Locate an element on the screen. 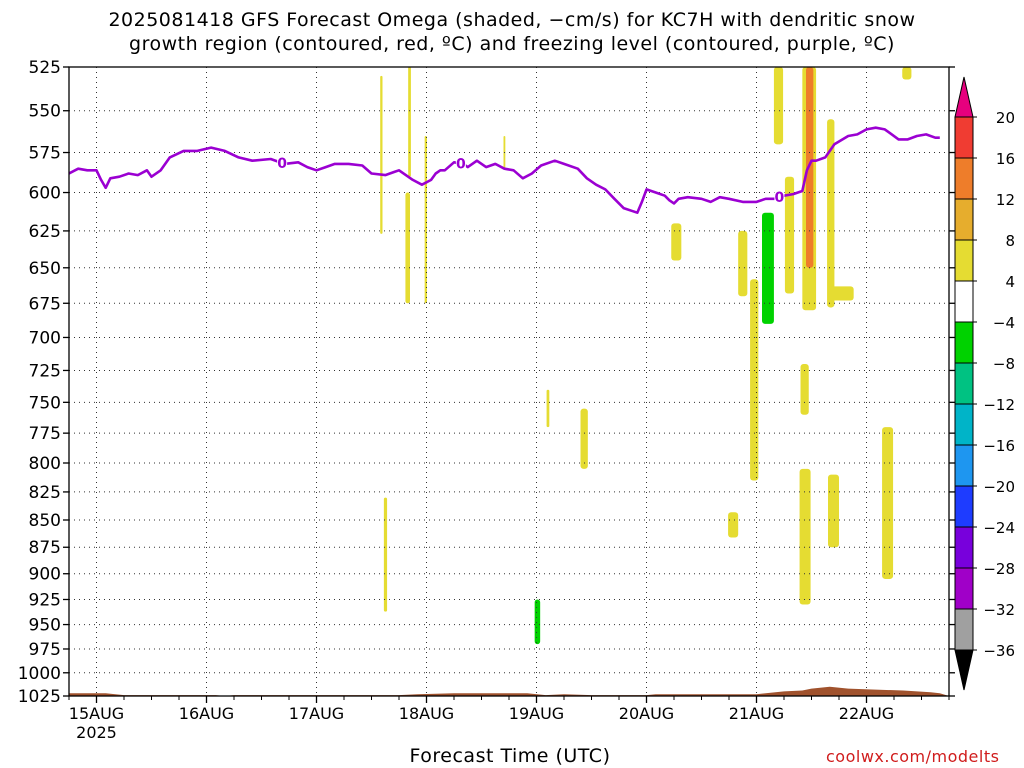  y-tick-label-675: 675 is located at coordinates (45, 304).